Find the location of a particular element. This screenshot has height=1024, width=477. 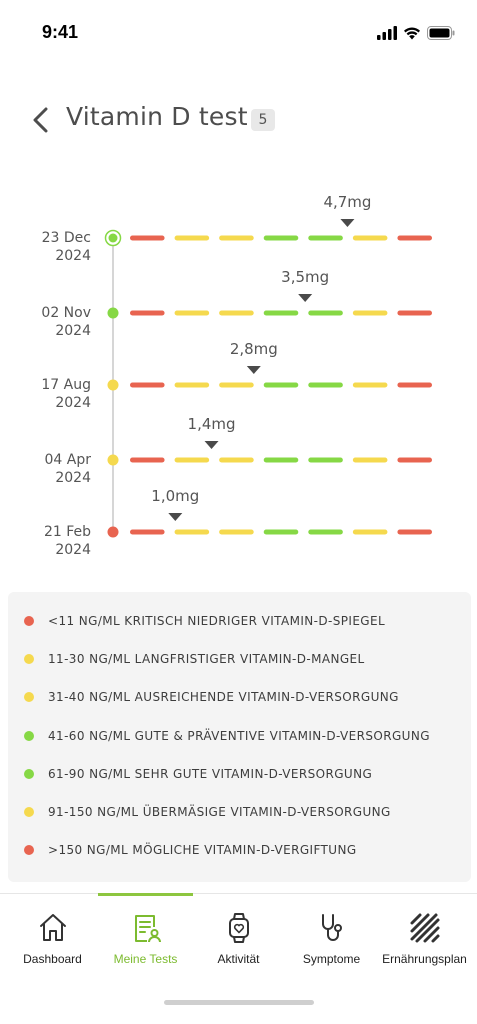

legend-text: >150 NG/ML MÖGLICHE VITAMIN-D-VERGIFTUNG is located at coordinates (202, 850).